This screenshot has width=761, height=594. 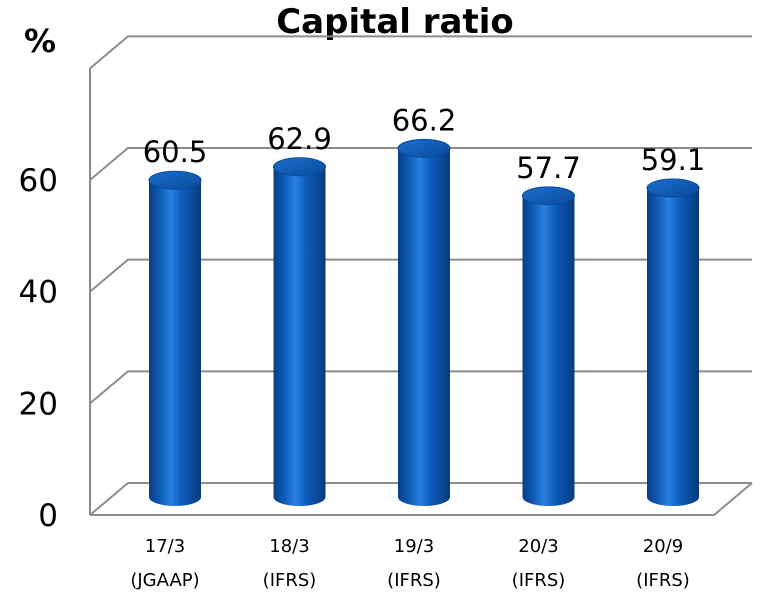 What do you see at coordinates (38, 293) in the screenshot?
I see `y-tick-label: 40` at bounding box center [38, 293].